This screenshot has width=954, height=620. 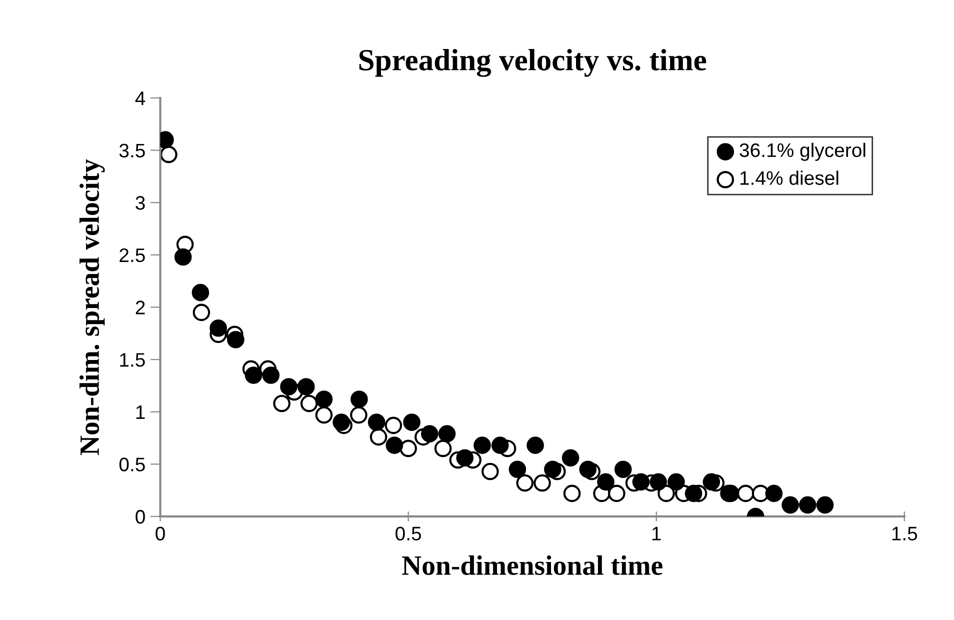 What do you see at coordinates (789, 177) in the screenshot?
I see `legend-label: 1.4% diesel` at bounding box center [789, 177].